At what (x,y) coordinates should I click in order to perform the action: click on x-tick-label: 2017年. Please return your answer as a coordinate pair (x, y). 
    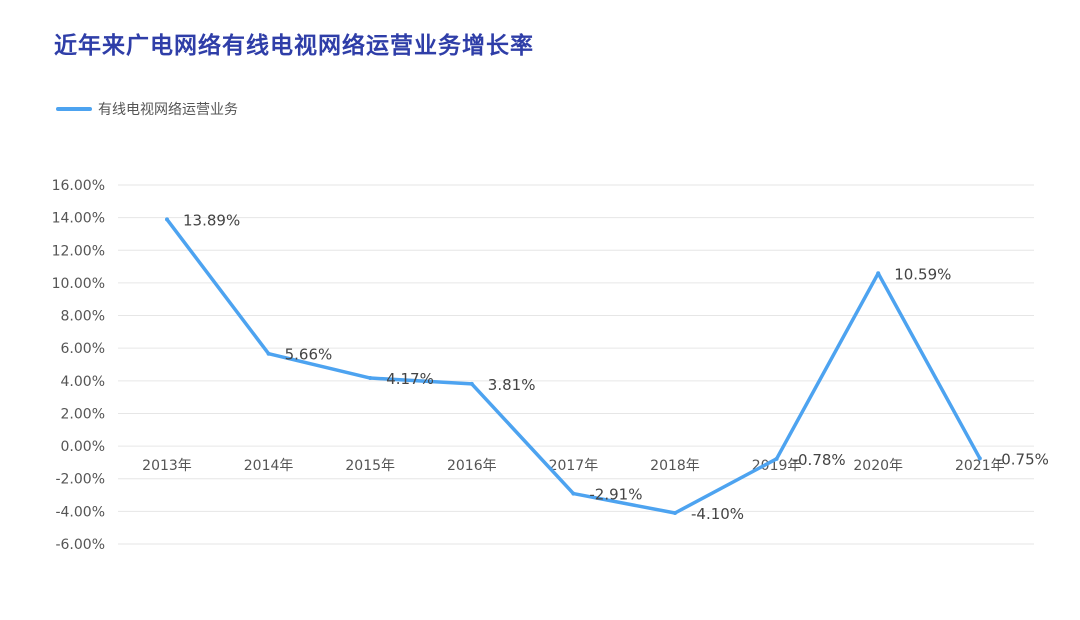
    Looking at the image, I should click on (574, 466).